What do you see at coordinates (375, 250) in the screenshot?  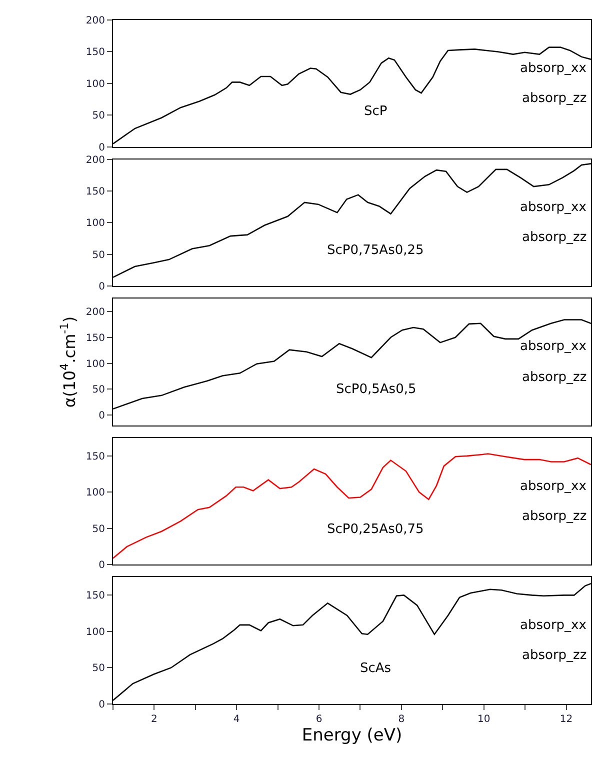 I see `annotation: ScP0,75As0,25` at bounding box center [375, 250].